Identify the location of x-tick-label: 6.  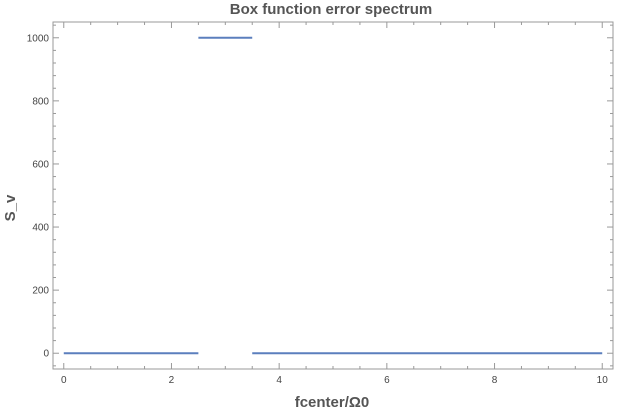
(387, 380).